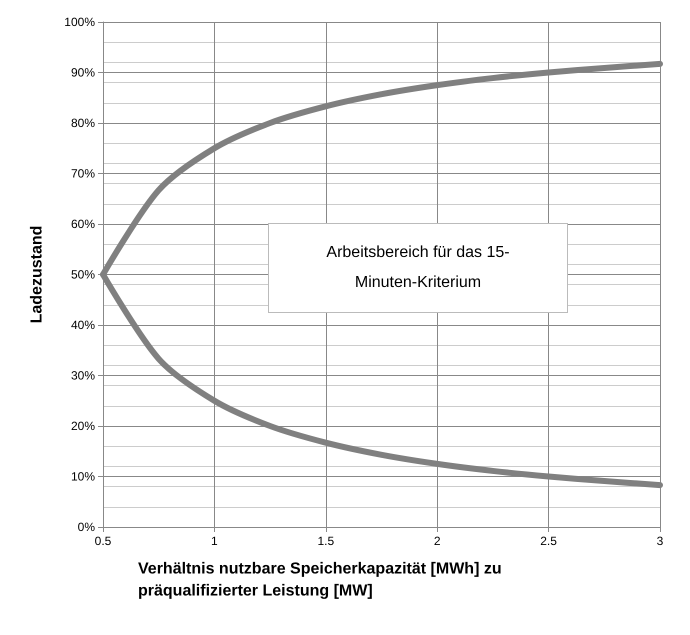  I want to click on y-tick-label: 20%, so click(83, 426).